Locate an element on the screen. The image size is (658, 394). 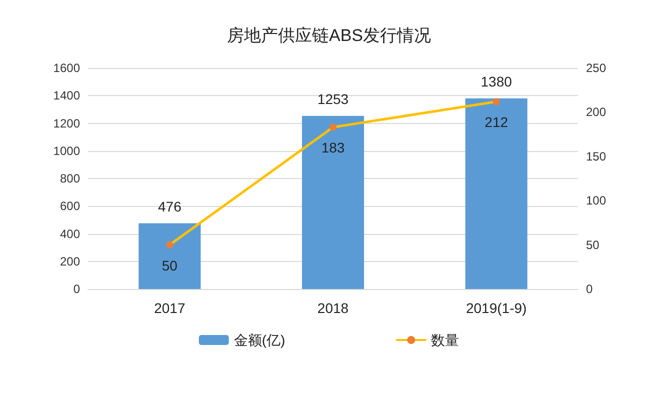
y2-tick-label: 0 is located at coordinates (589, 289).